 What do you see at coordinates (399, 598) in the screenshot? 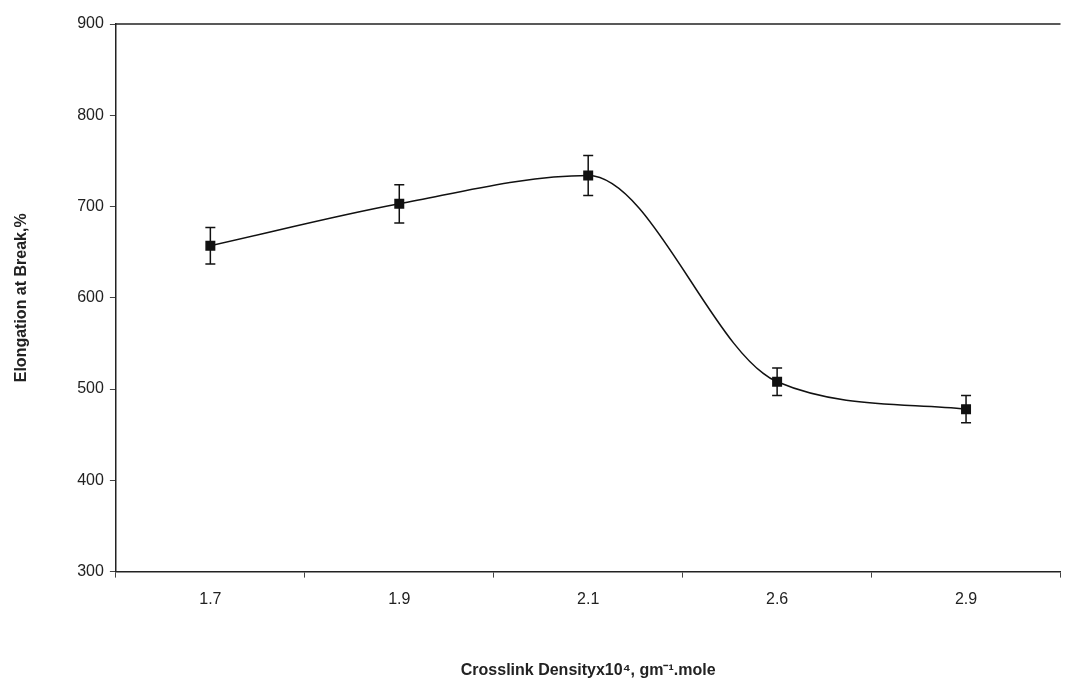
I see `x-tick-label: 1.9` at bounding box center [399, 598].